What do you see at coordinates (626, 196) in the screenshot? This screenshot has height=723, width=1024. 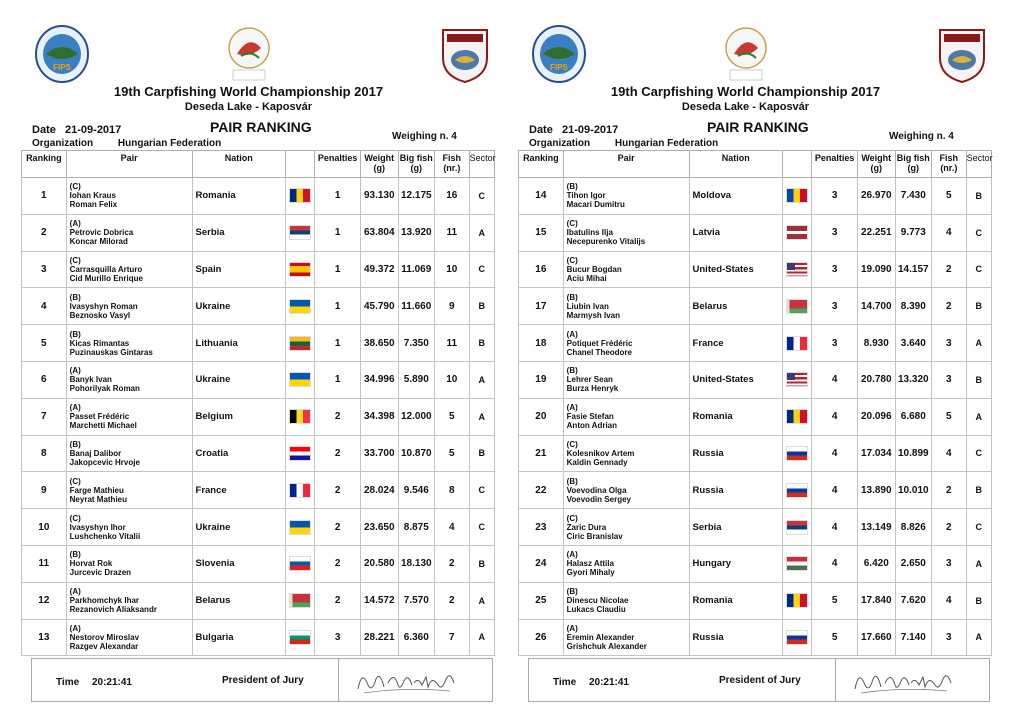 I see `pair-cell: (B) Tihon Igor Macari Dumitru` at bounding box center [626, 196].